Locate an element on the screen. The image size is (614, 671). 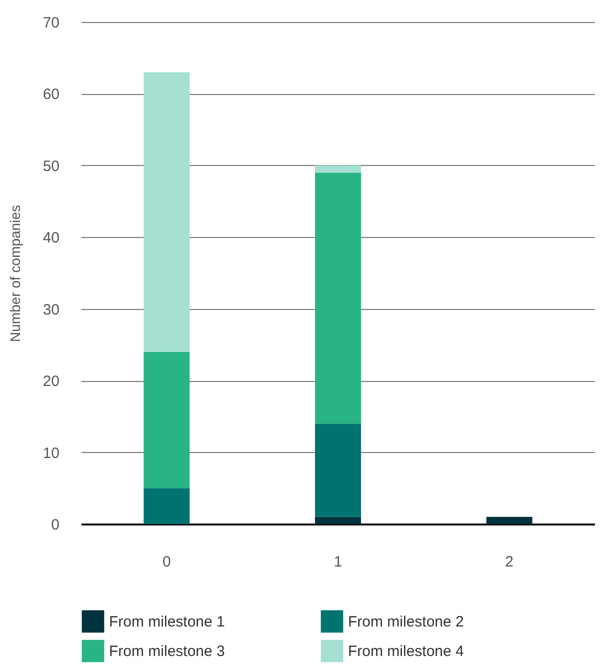
y-axis-title: Number of companies is located at coordinates (14, 273).